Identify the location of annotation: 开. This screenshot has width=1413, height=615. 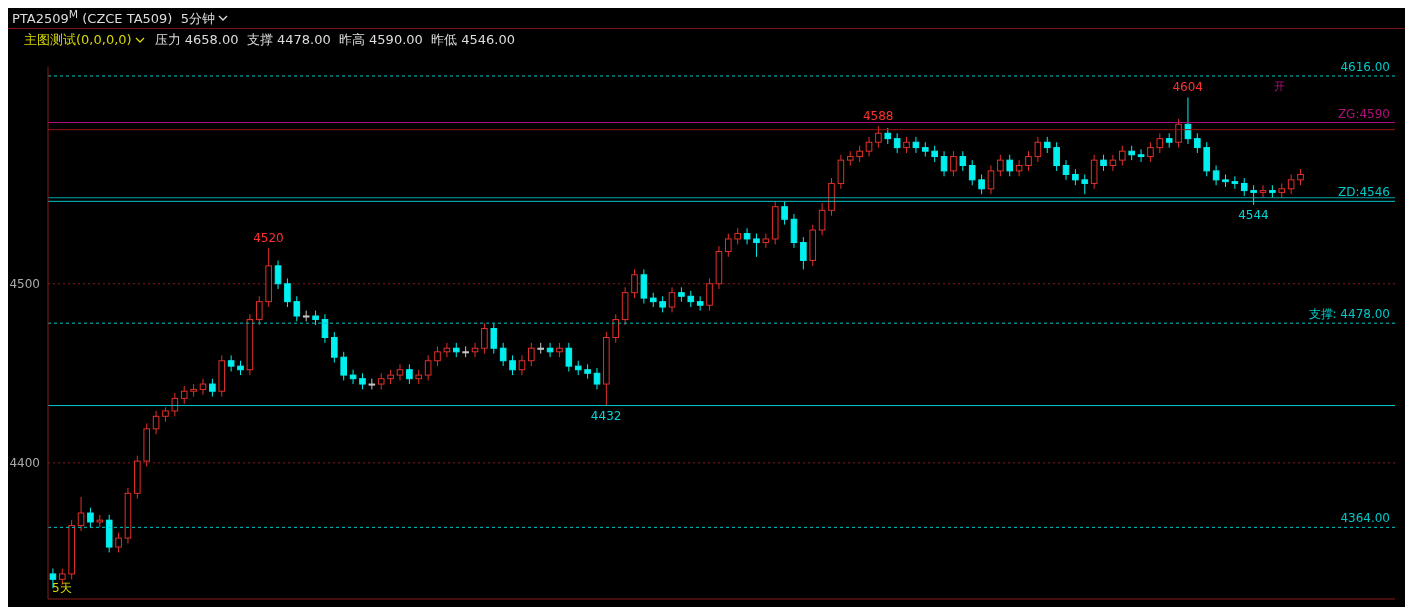
(1279, 86).